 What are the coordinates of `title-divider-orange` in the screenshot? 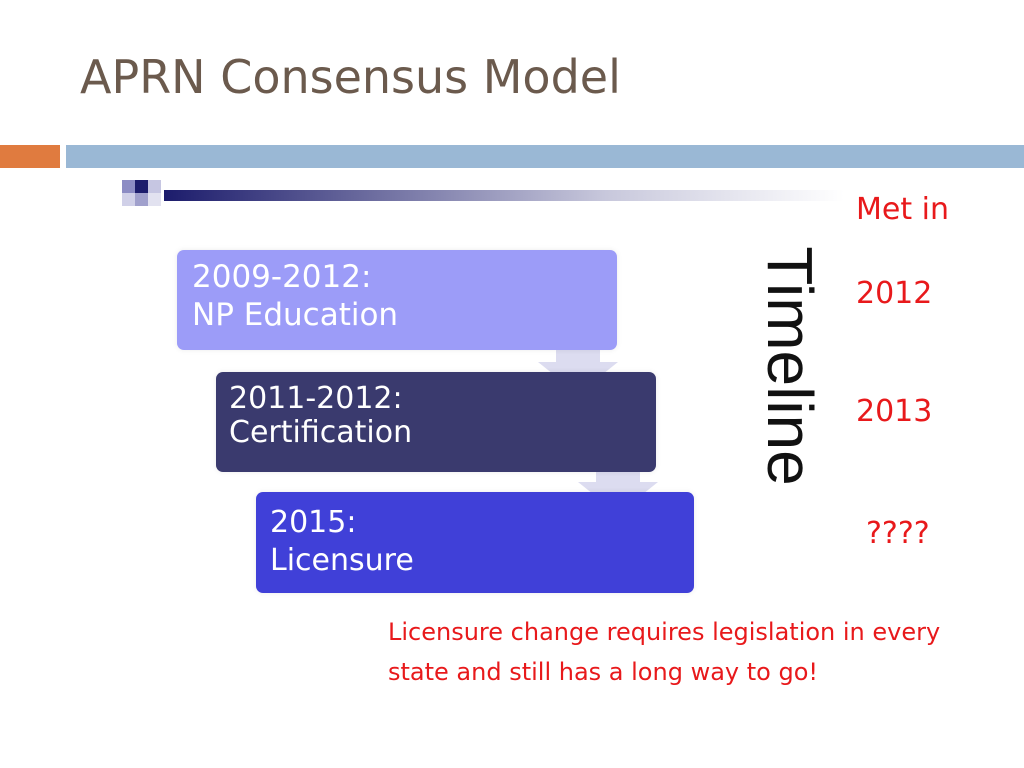 It's located at (30, 156).